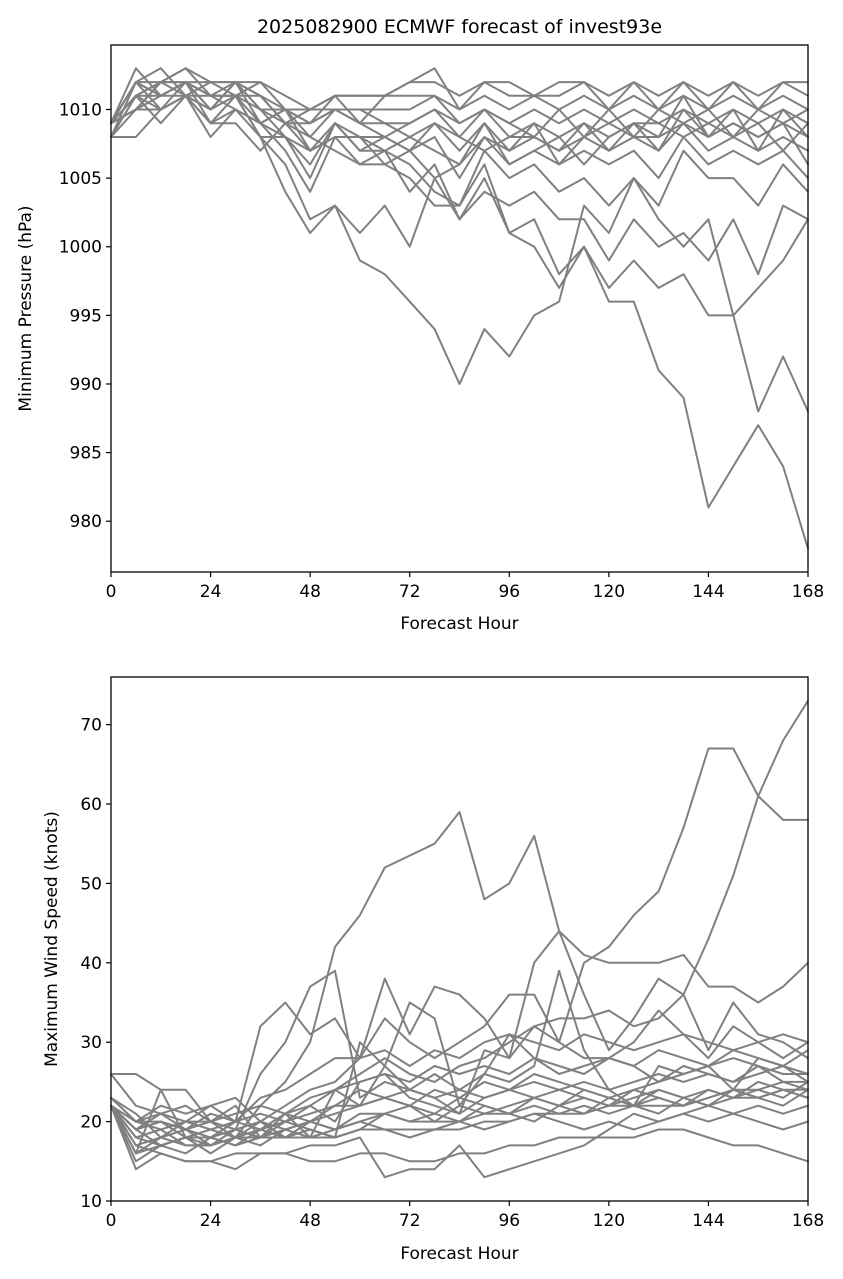 Image resolution: width=843 pixels, height=1279 pixels. I want to click on pressure-y-tick-label: 980, so click(86, 522).